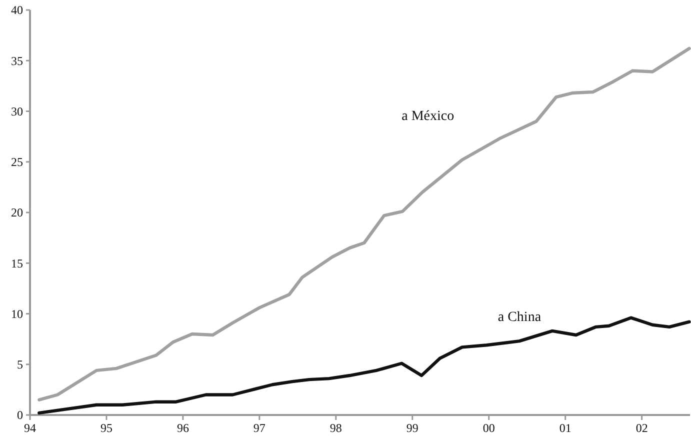  I want to click on text: a México, so click(428, 116).